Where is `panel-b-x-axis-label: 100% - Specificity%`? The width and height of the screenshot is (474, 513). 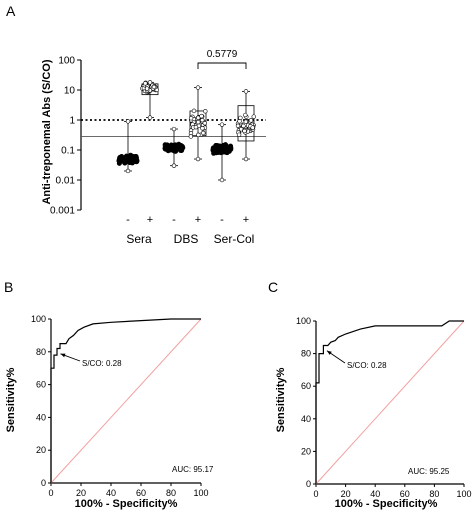 panel-b-x-axis-label: 100% - Specificity% is located at coordinates (126, 504).